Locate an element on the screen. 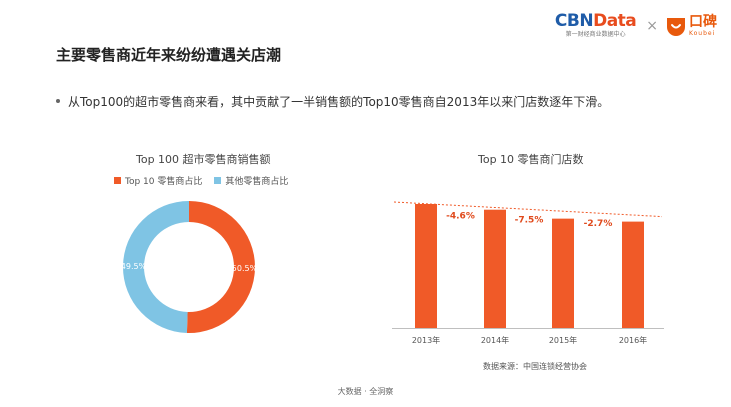 The width and height of the screenshot is (731, 407). bar-change-label-2: -2.7% is located at coordinates (598, 224).